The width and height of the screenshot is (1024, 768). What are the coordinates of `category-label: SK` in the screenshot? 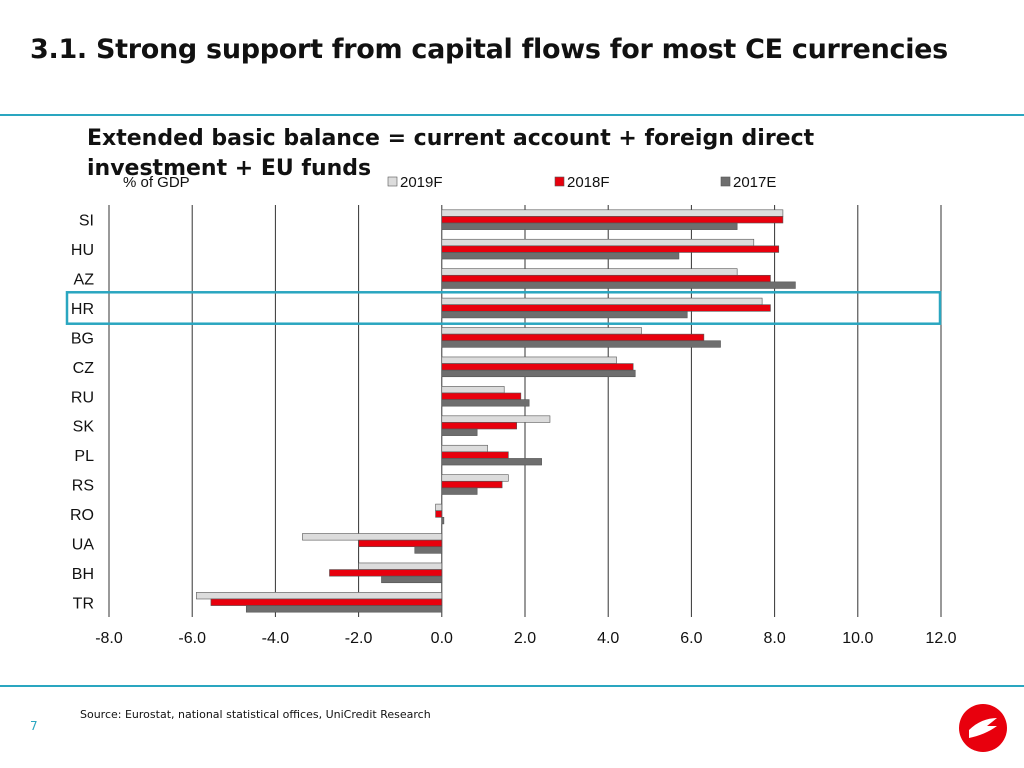 It's located at (84, 427).